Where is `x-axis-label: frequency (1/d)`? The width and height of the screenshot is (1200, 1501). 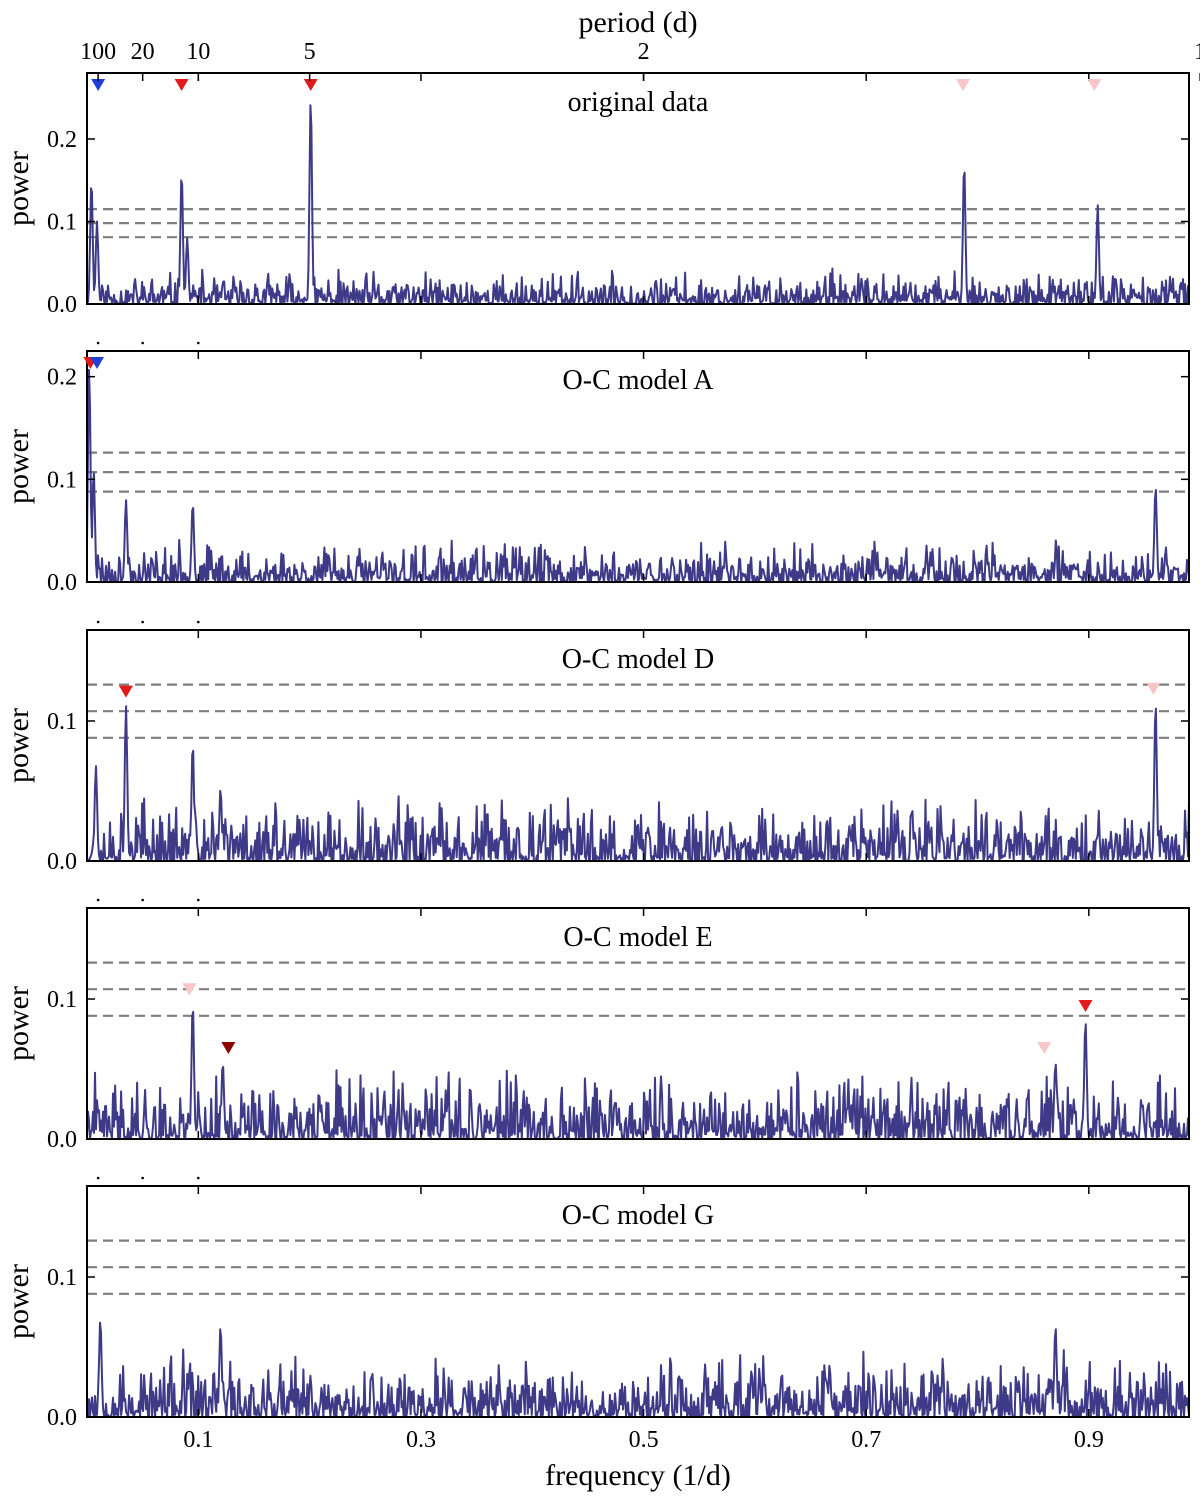
x-axis-label: frequency (1/d) is located at coordinates (638, 1475).